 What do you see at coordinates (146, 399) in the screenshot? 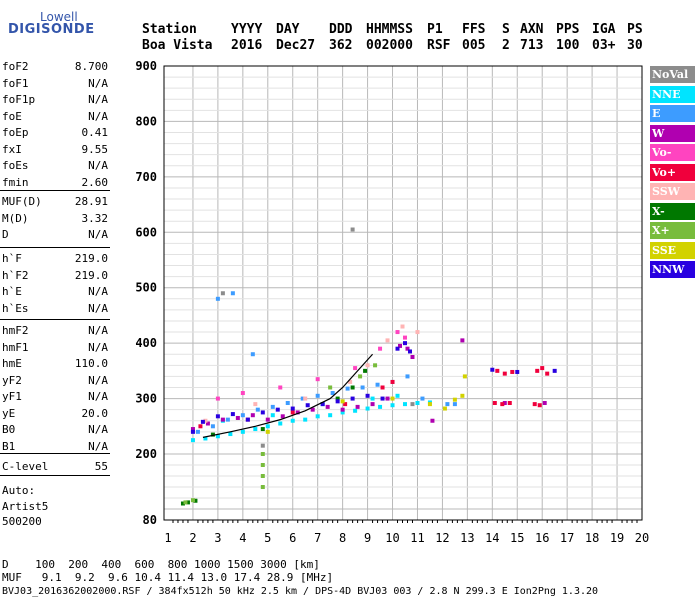
I see `y-tick-label: 300` at bounding box center [146, 399].